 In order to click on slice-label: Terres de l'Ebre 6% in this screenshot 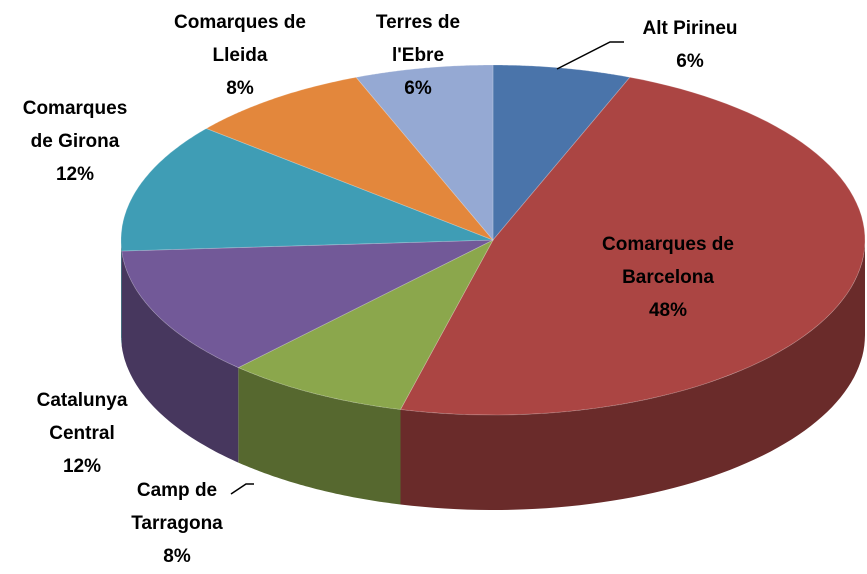, I will do `click(418, 55)`.